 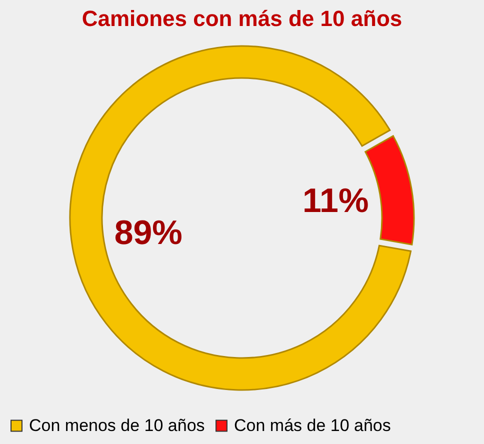 I want to click on data-label: 89%, so click(x=148, y=233).